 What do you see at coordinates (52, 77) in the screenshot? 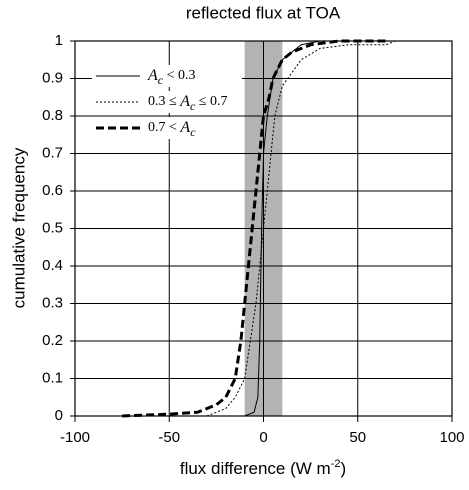
I see `y-tick-label: 0.9` at bounding box center [52, 77].